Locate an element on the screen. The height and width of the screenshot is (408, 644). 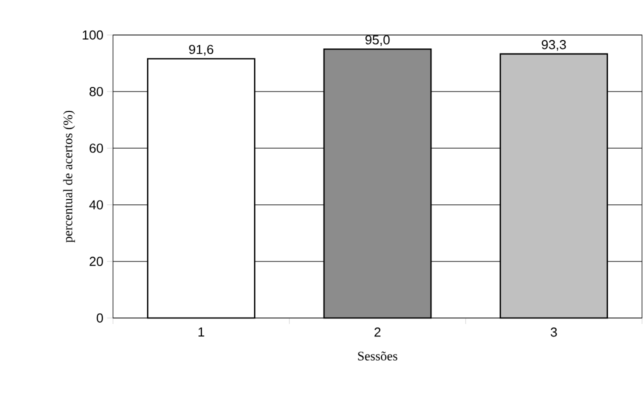
data-label: 95,0 is located at coordinates (377, 40).